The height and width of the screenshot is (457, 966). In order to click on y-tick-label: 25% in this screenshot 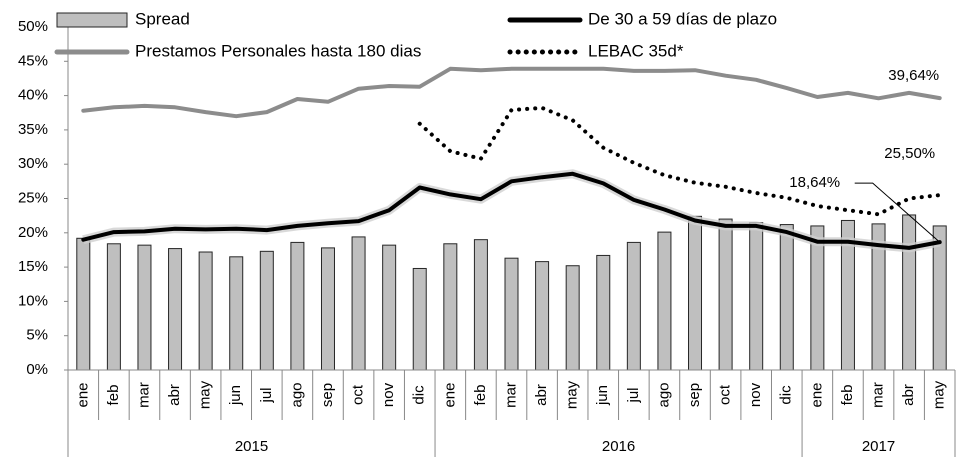, I will do `click(33, 197)`.